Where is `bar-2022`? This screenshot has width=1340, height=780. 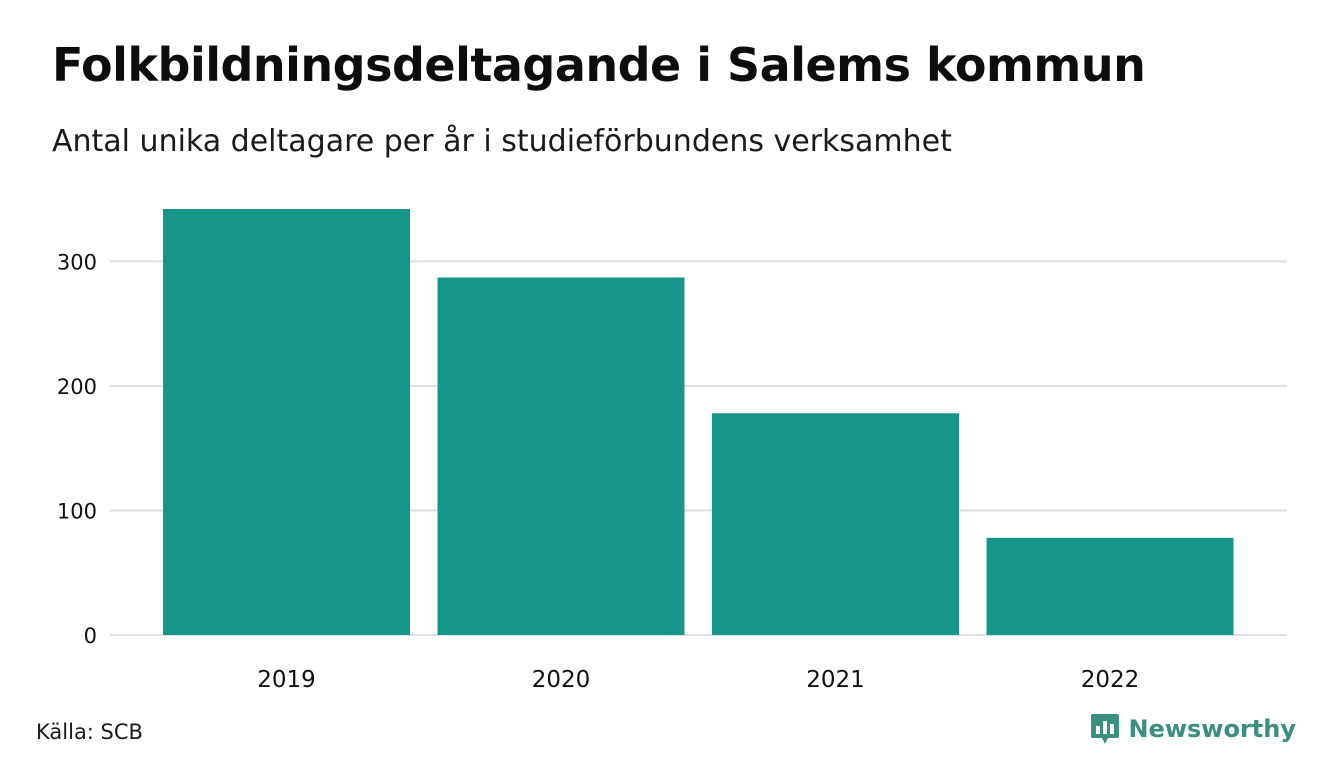
bar-2022 is located at coordinates (1110, 586).